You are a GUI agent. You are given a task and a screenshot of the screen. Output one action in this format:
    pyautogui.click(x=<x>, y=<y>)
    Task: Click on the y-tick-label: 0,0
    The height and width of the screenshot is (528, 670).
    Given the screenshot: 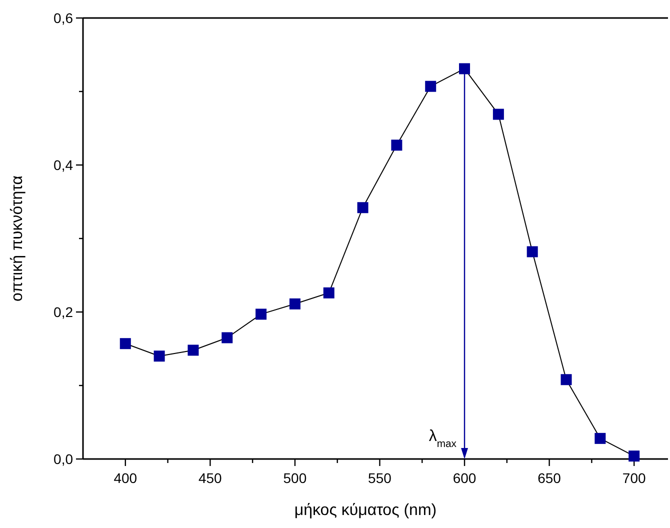 What is the action you would take?
    pyautogui.click(x=64, y=459)
    